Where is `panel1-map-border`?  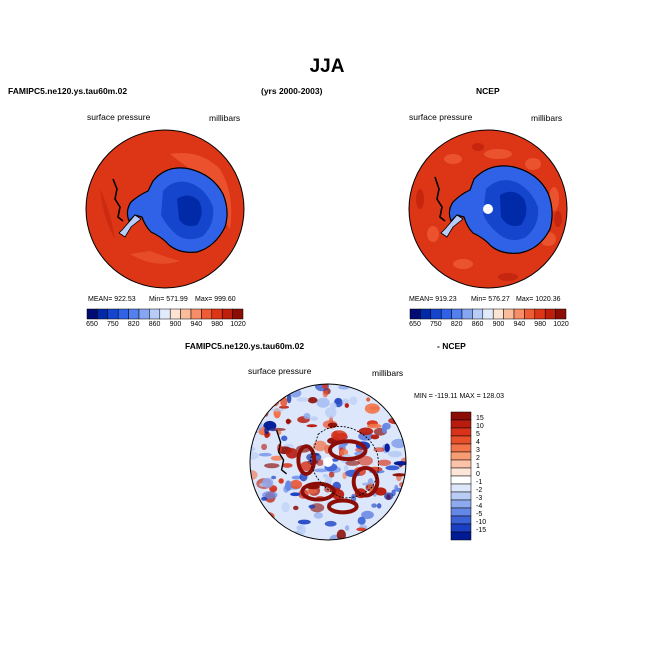 panel1-map-border is located at coordinates (165, 209).